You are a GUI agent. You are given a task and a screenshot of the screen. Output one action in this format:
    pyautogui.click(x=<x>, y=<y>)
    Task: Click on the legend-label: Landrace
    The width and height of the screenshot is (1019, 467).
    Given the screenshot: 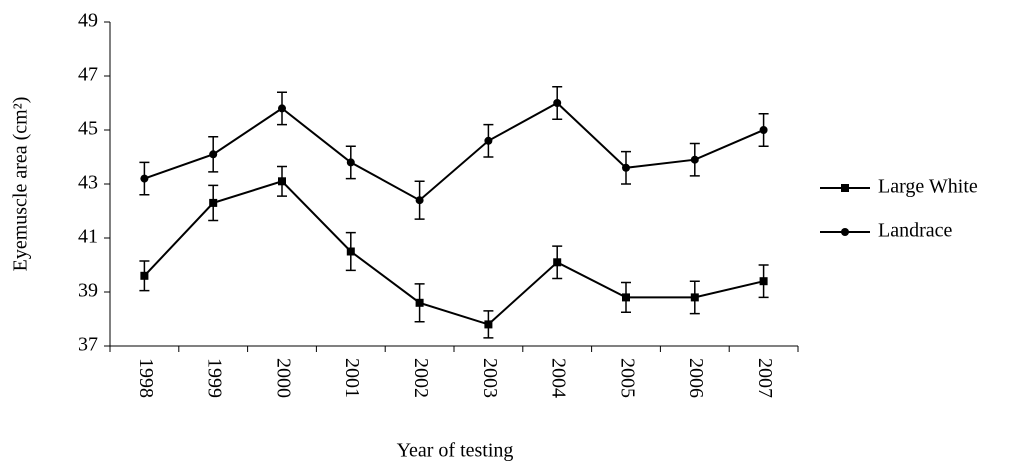 What is the action you would take?
    pyautogui.click(x=915, y=231)
    